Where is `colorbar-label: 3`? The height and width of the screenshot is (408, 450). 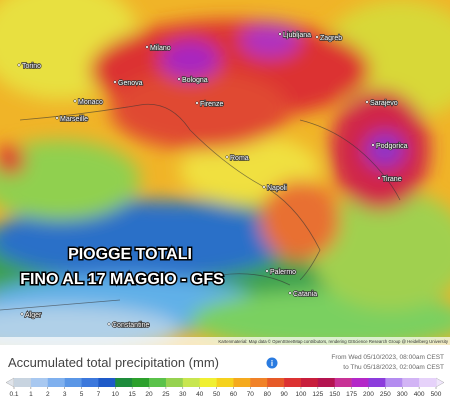
colorbar-label: 3 is located at coordinates (65, 394).